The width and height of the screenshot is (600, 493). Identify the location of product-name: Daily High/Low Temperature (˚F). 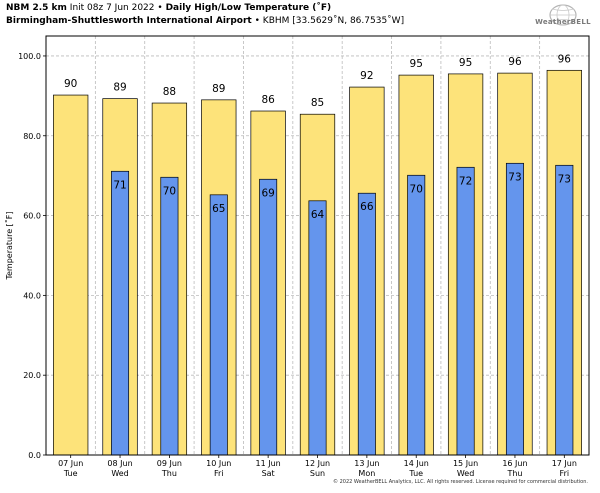
(248, 8).